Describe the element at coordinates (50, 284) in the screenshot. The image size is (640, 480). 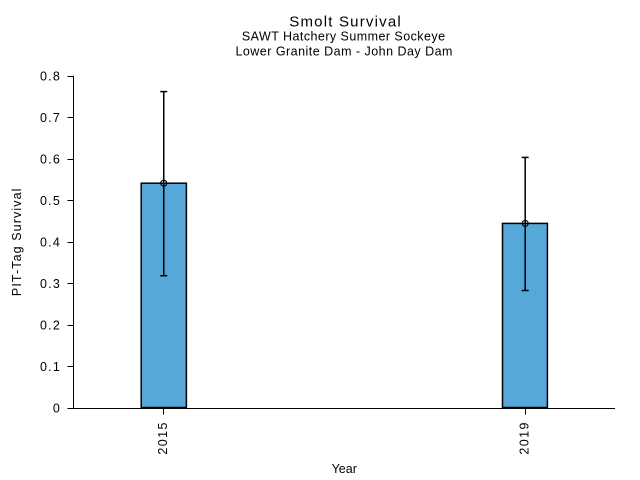
I see `svg-text: 0.3` at that location.